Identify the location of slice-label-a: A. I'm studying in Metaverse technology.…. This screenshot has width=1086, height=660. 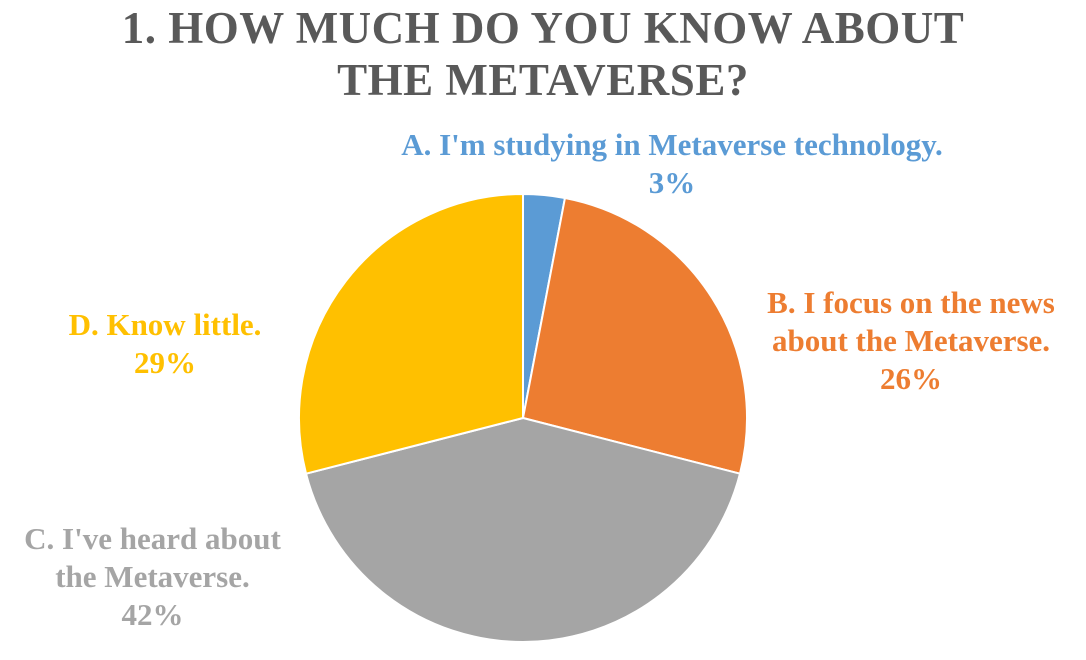
(672, 164).